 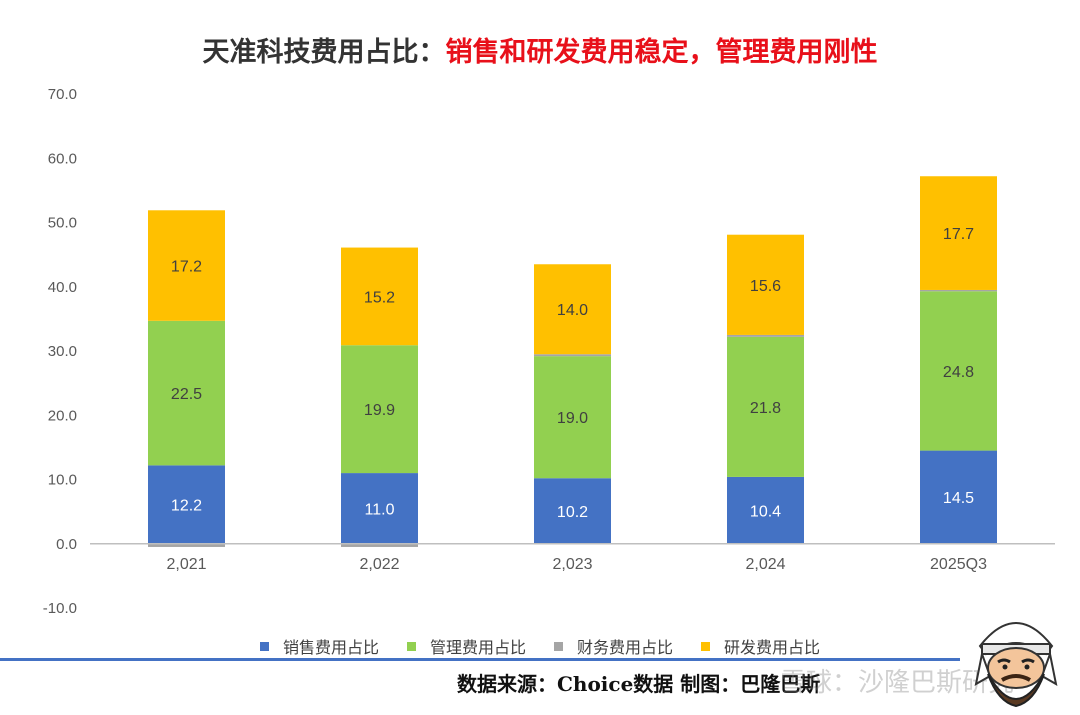 I want to click on footer-divider, so click(x=480, y=659).